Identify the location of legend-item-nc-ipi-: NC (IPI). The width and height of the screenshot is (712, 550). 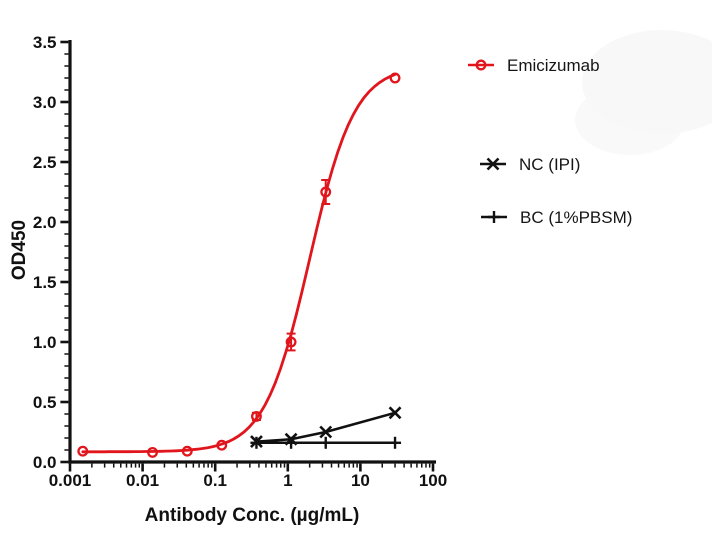
(530, 164).